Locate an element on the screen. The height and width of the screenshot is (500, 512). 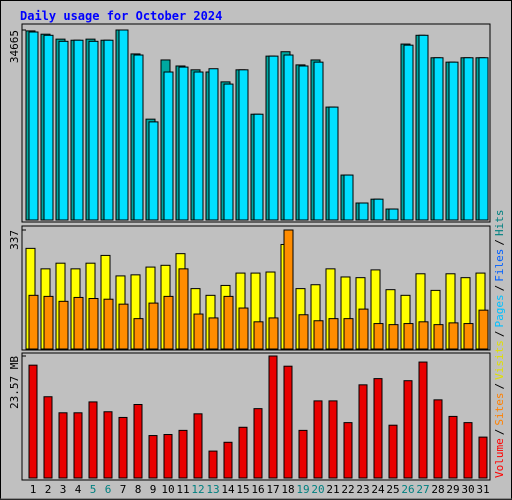
chart-title: Daily usage for October 2024 is located at coordinates (121, 16).